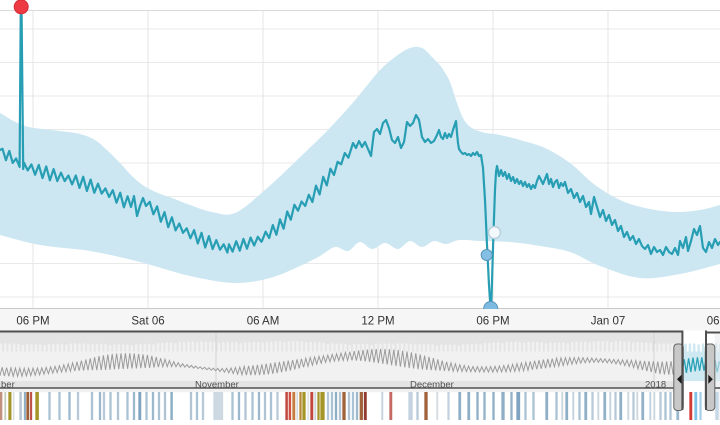 The height and width of the screenshot is (425, 720). What do you see at coordinates (147, 322) in the screenshot?
I see `svg-text: Sat 06` at bounding box center [147, 322].